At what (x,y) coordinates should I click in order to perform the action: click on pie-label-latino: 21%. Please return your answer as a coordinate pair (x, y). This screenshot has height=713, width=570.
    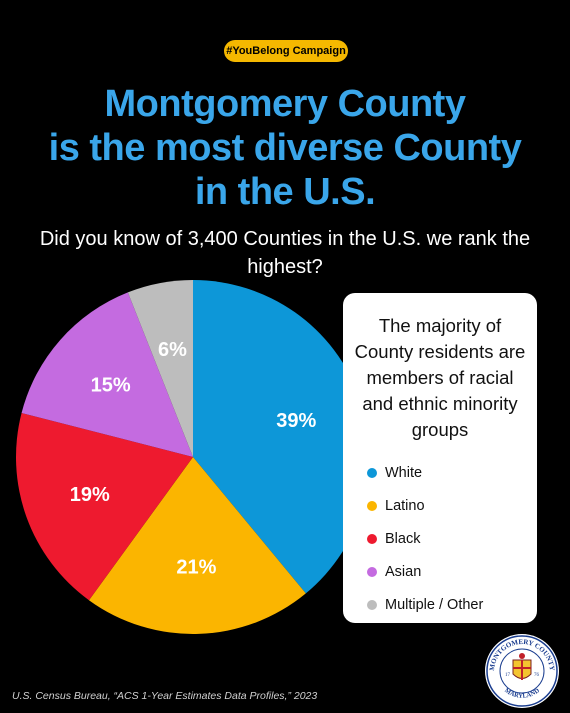
    Looking at the image, I should click on (196, 568).